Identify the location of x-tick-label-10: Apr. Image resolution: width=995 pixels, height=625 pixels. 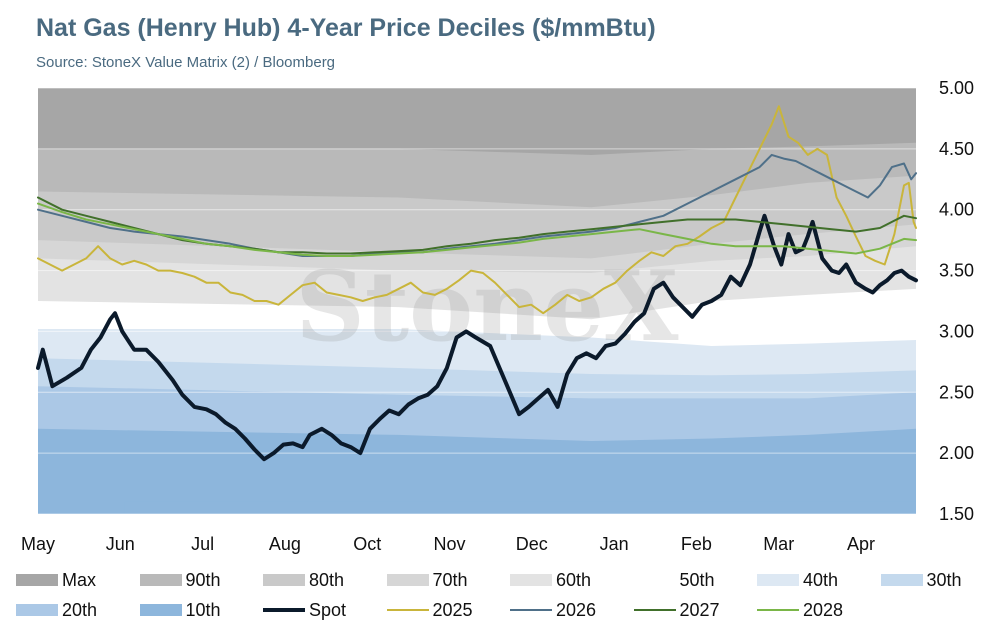
(861, 544).